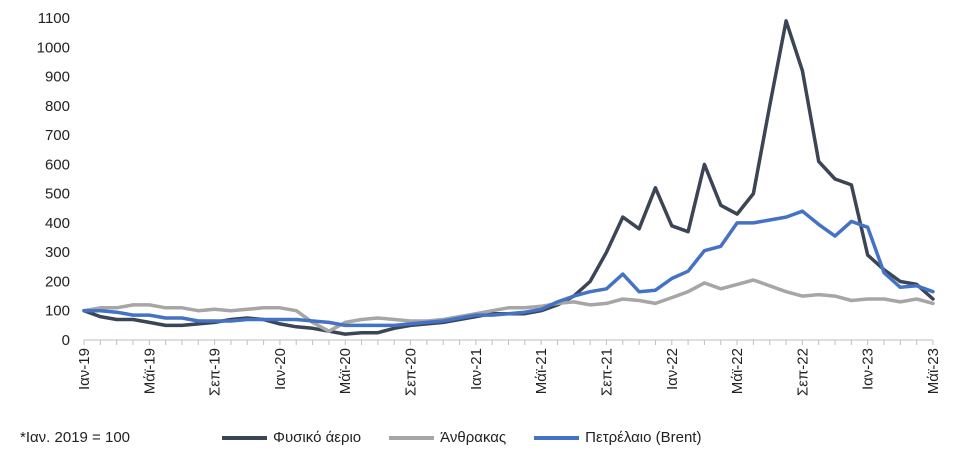  I want to click on legend-swatch-coal, so click(412, 437).